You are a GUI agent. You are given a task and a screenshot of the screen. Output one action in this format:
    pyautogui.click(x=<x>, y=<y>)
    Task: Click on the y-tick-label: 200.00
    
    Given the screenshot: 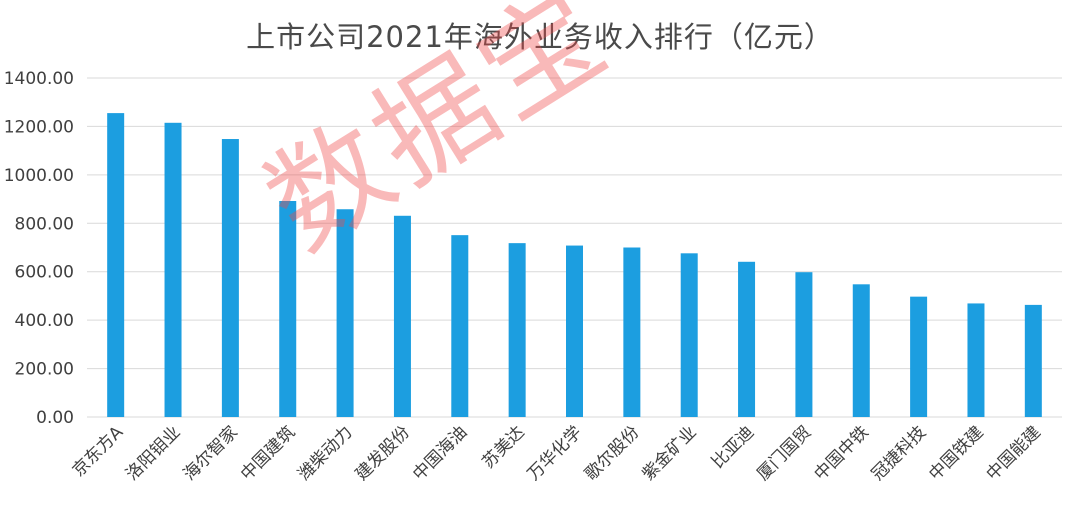 What is the action you would take?
    pyautogui.click(x=44, y=370)
    